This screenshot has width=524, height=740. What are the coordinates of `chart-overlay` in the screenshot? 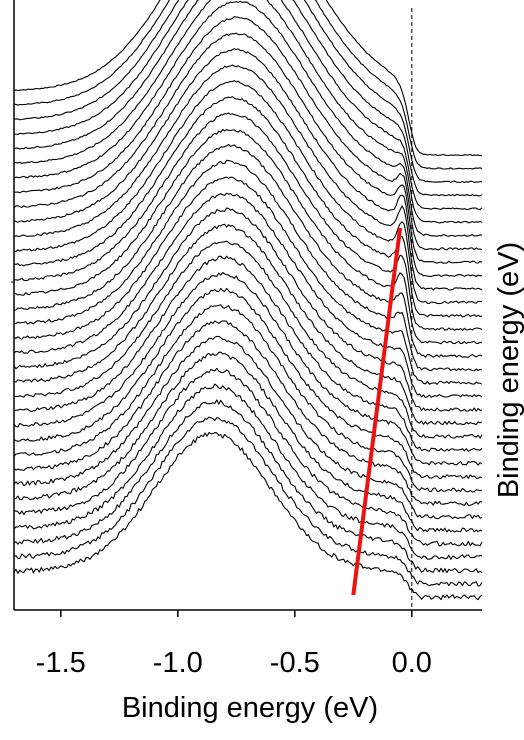 It's located at (382, 309).